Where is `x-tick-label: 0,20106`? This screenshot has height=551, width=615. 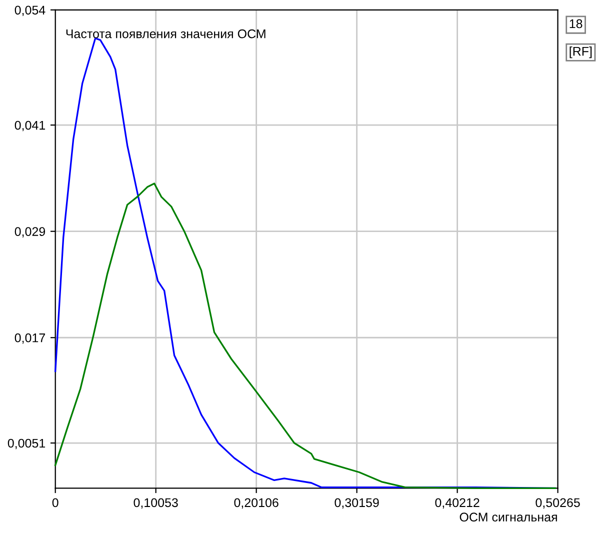
x-tick-label: 0,20106 is located at coordinates (256, 503).